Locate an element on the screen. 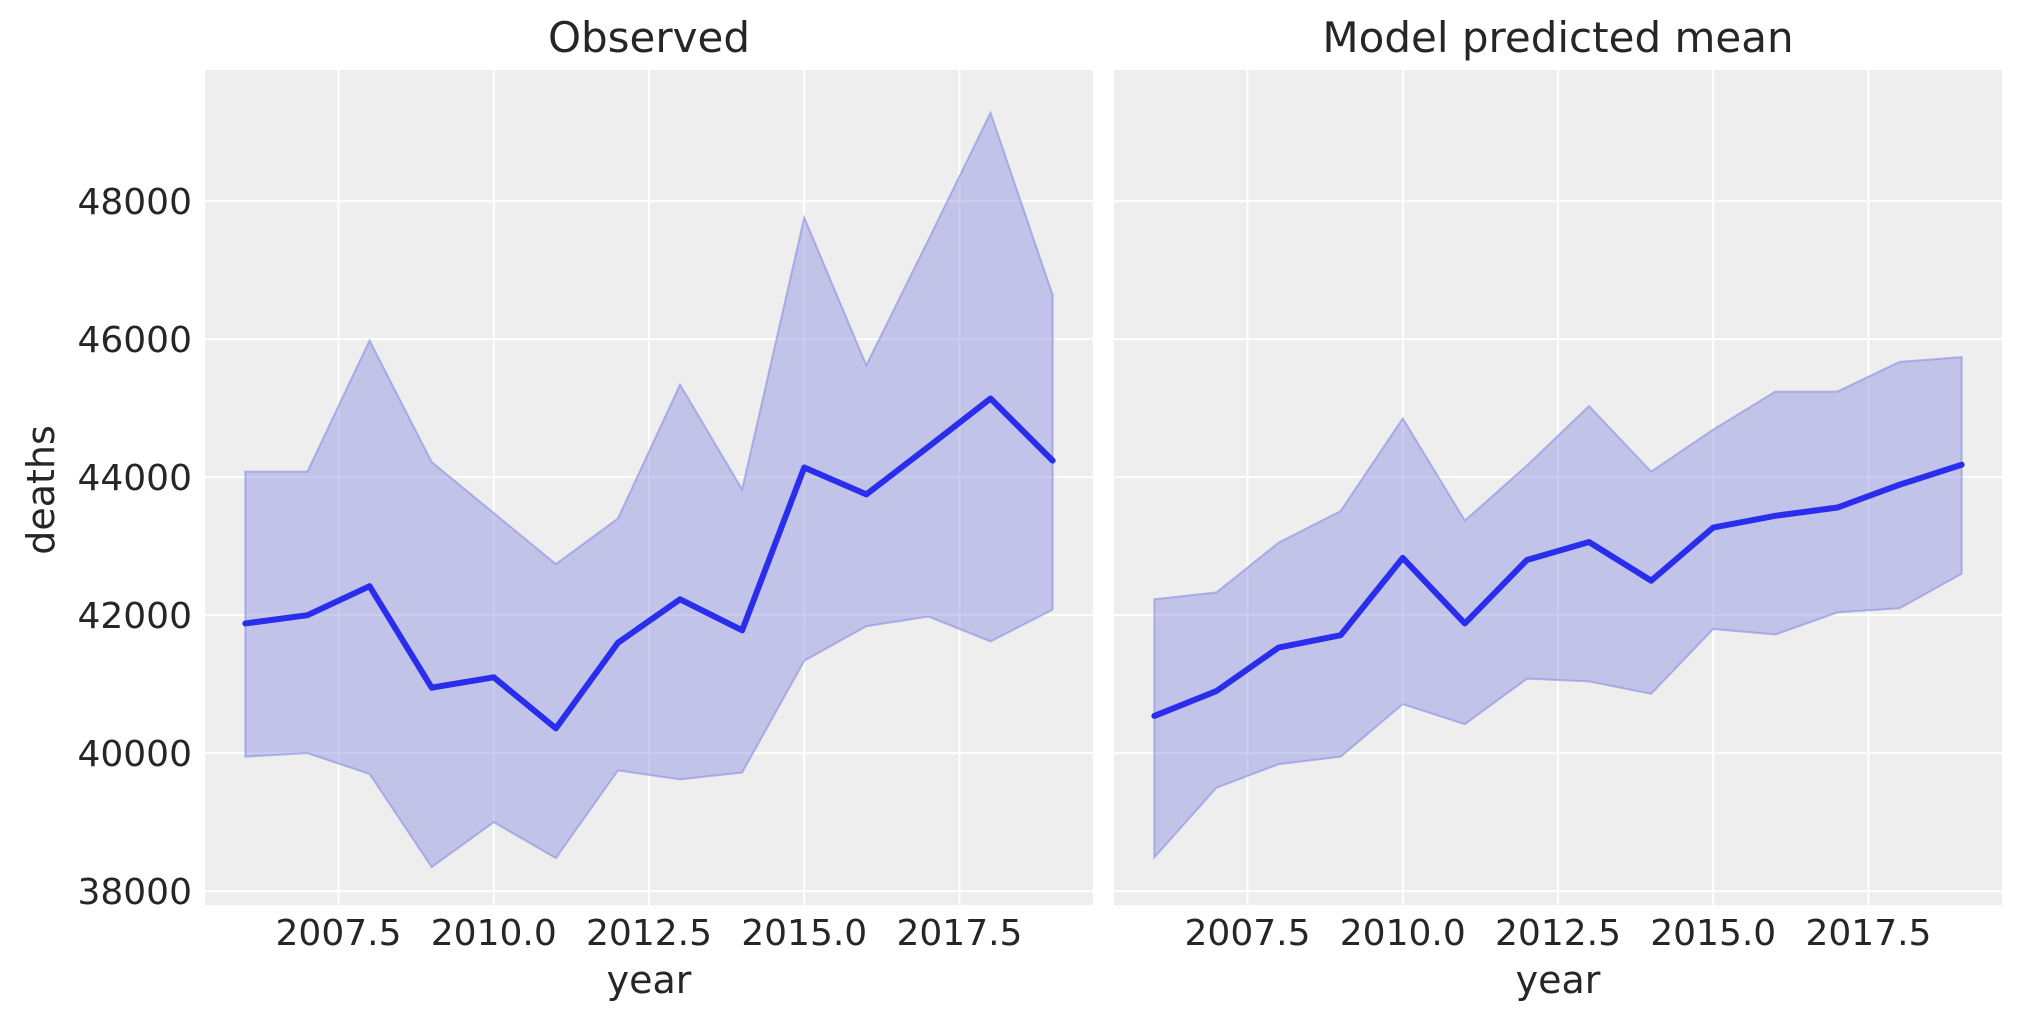 The height and width of the screenshot is (1023, 2023). predicted-title: Model predicted mean is located at coordinates (1557, 37).